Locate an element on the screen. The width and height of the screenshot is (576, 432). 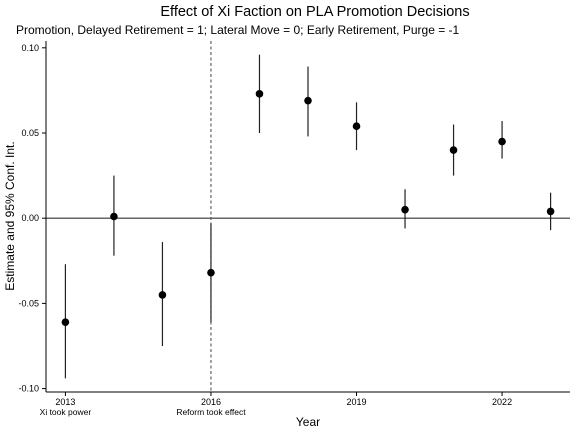
x-axis-label: Year is located at coordinates (308, 422).